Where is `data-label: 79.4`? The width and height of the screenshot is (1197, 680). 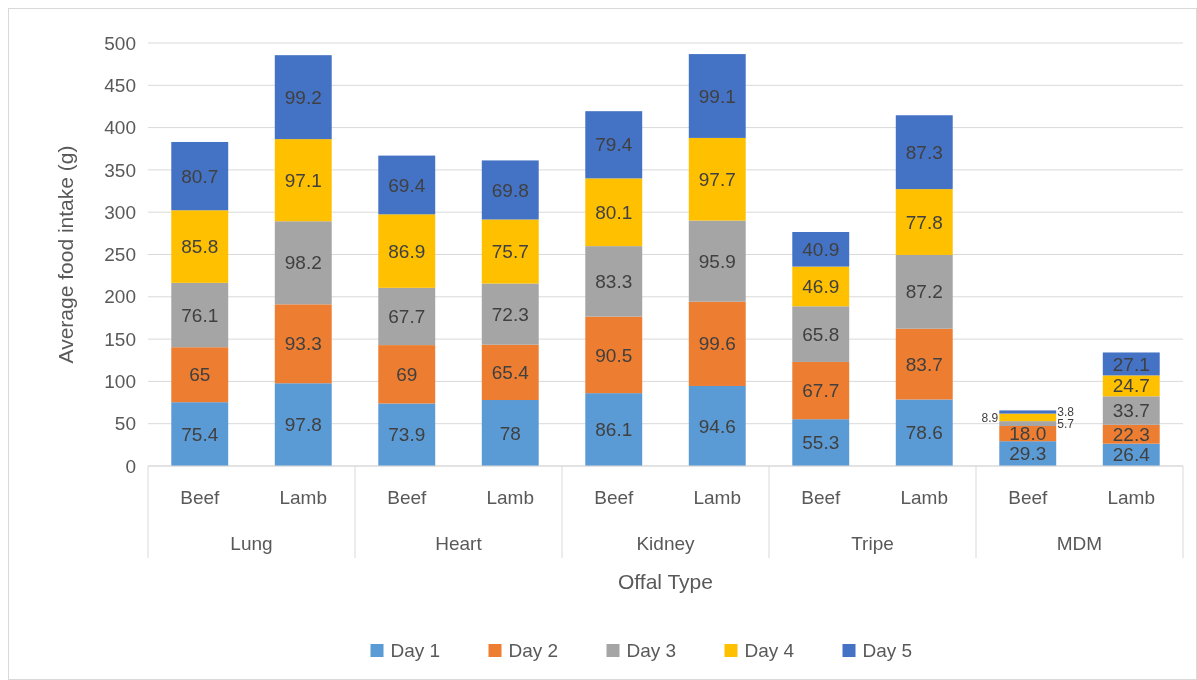
data-label: 79.4 is located at coordinates (614, 145).